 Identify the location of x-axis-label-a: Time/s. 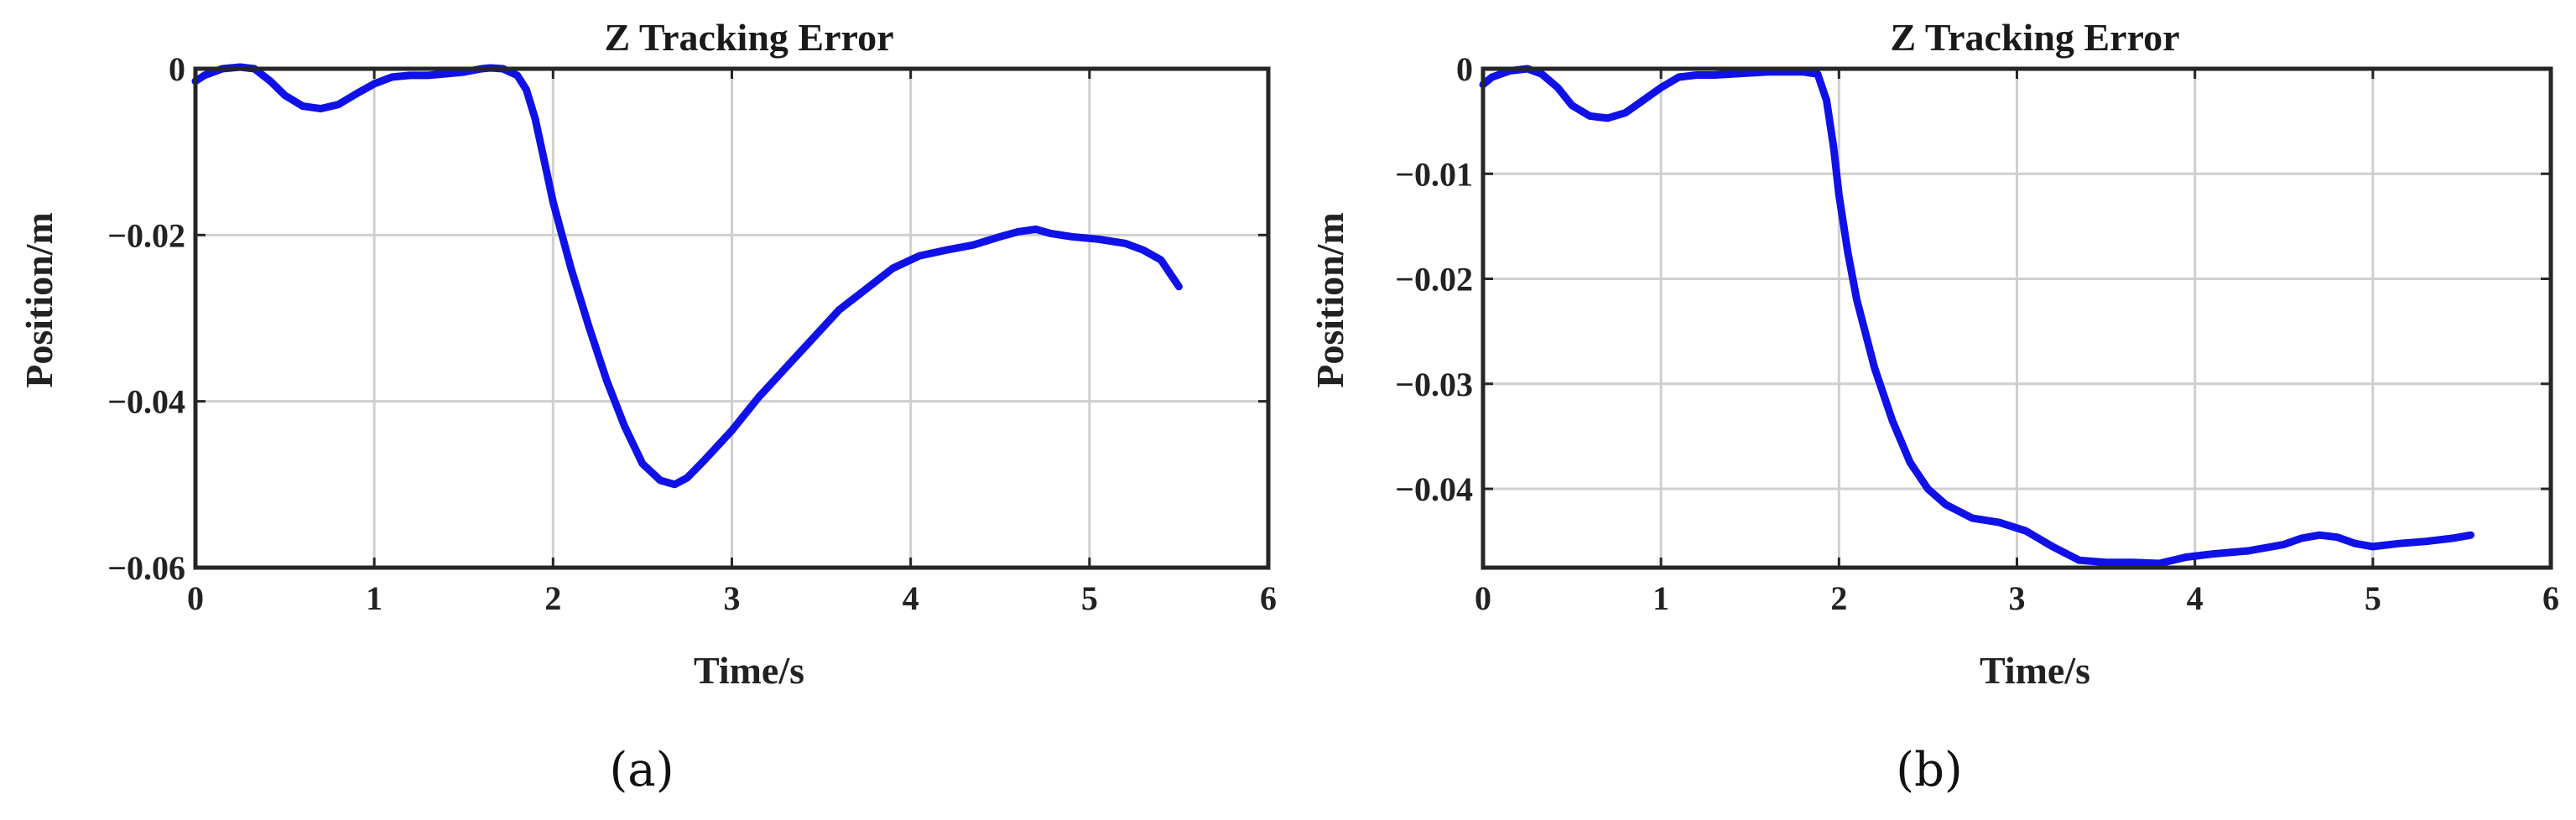
(749, 670).